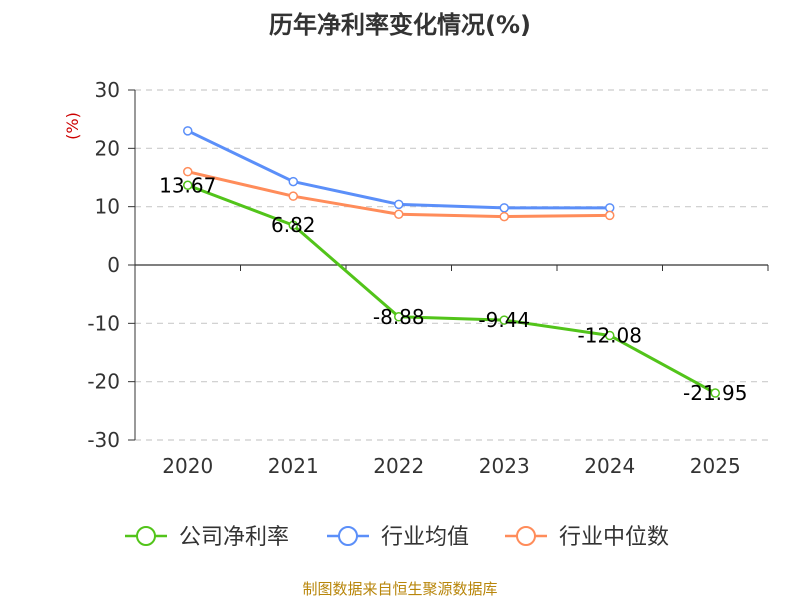  Describe the element at coordinates (400, 25) in the screenshot. I see `chart-title: 历年净利率变化情况(%)` at that location.